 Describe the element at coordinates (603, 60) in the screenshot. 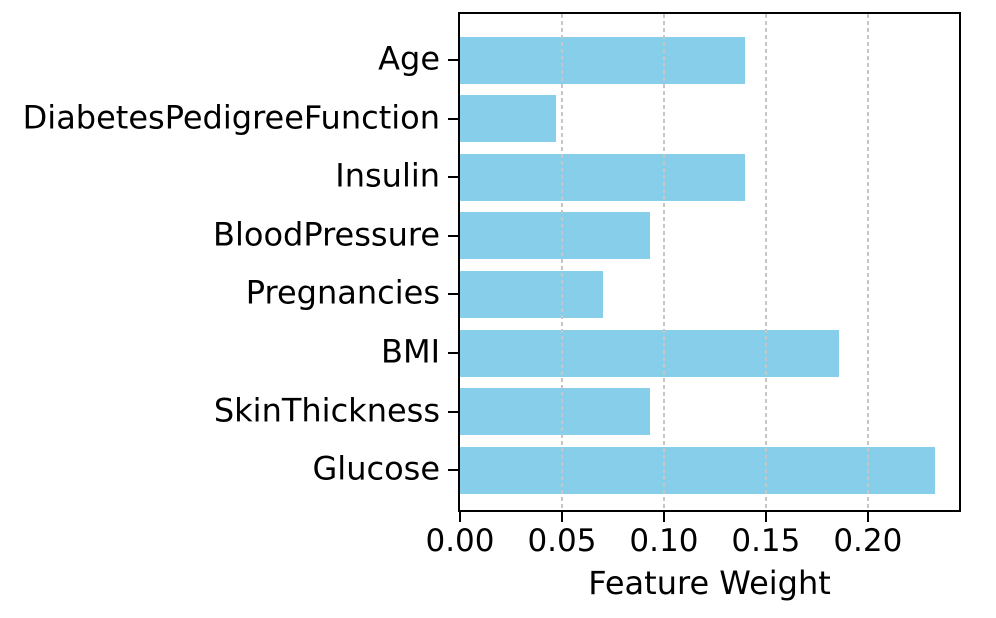

I see `bar-age` at that location.